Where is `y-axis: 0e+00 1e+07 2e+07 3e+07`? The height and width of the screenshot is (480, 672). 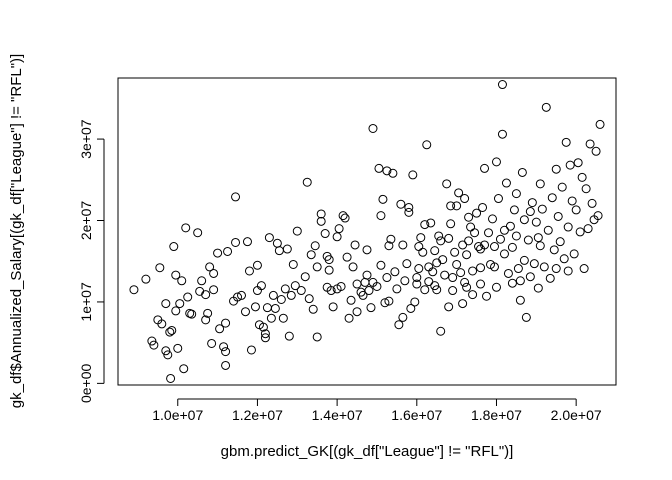
y-axis: 0e+00 1e+07 2e+07 3e+07 is located at coordinates (91, 261).